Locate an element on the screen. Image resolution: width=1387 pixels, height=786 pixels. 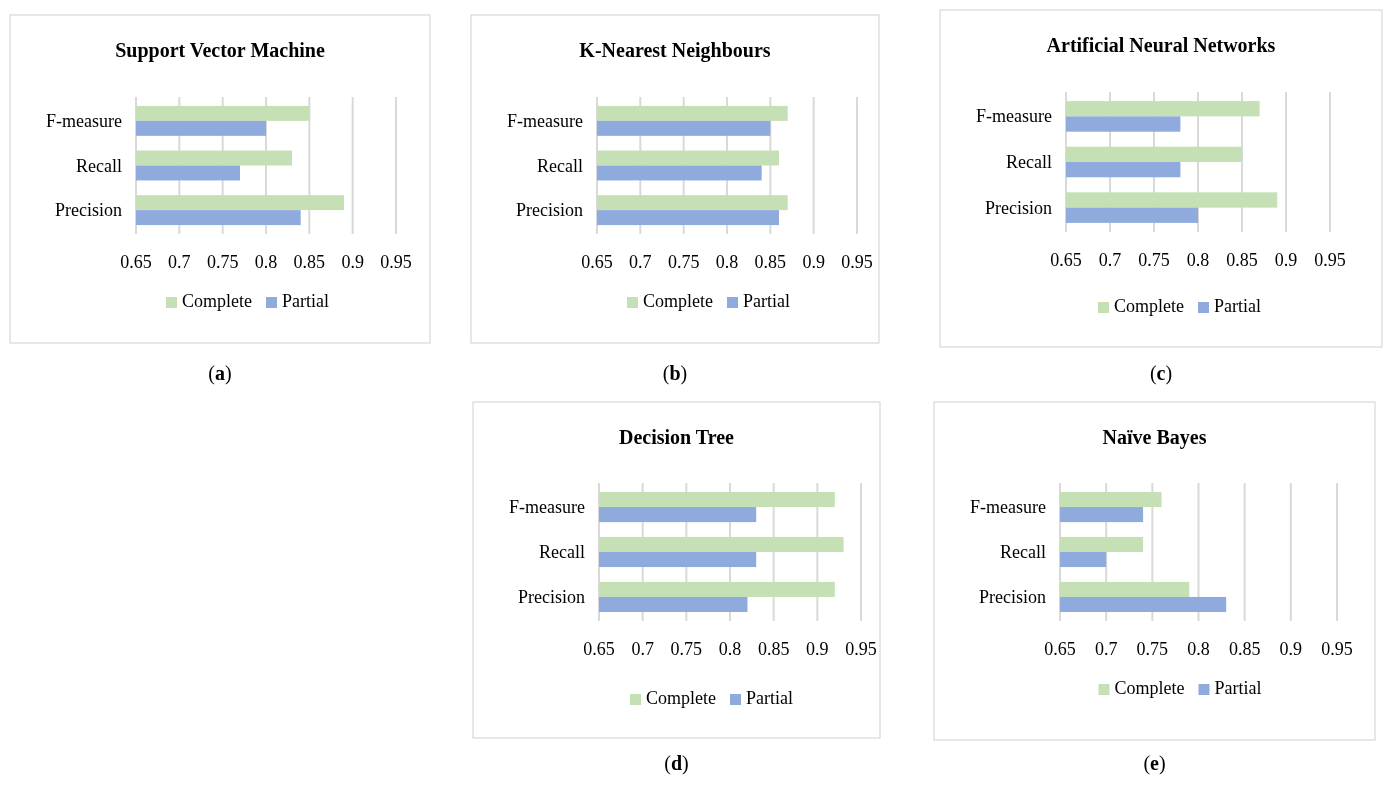
chart-title: K-Nearest Neighbours is located at coordinates (675, 50).